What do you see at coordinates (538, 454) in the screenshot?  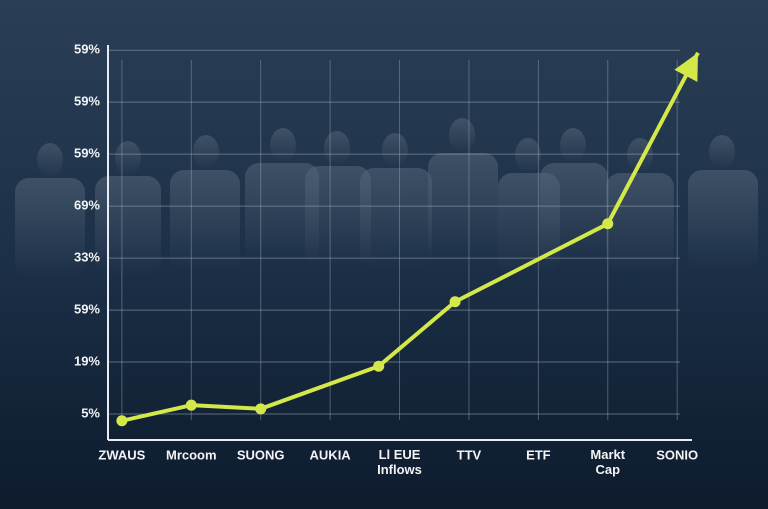 I see `x-tick-label: ETF` at bounding box center [538, 454].